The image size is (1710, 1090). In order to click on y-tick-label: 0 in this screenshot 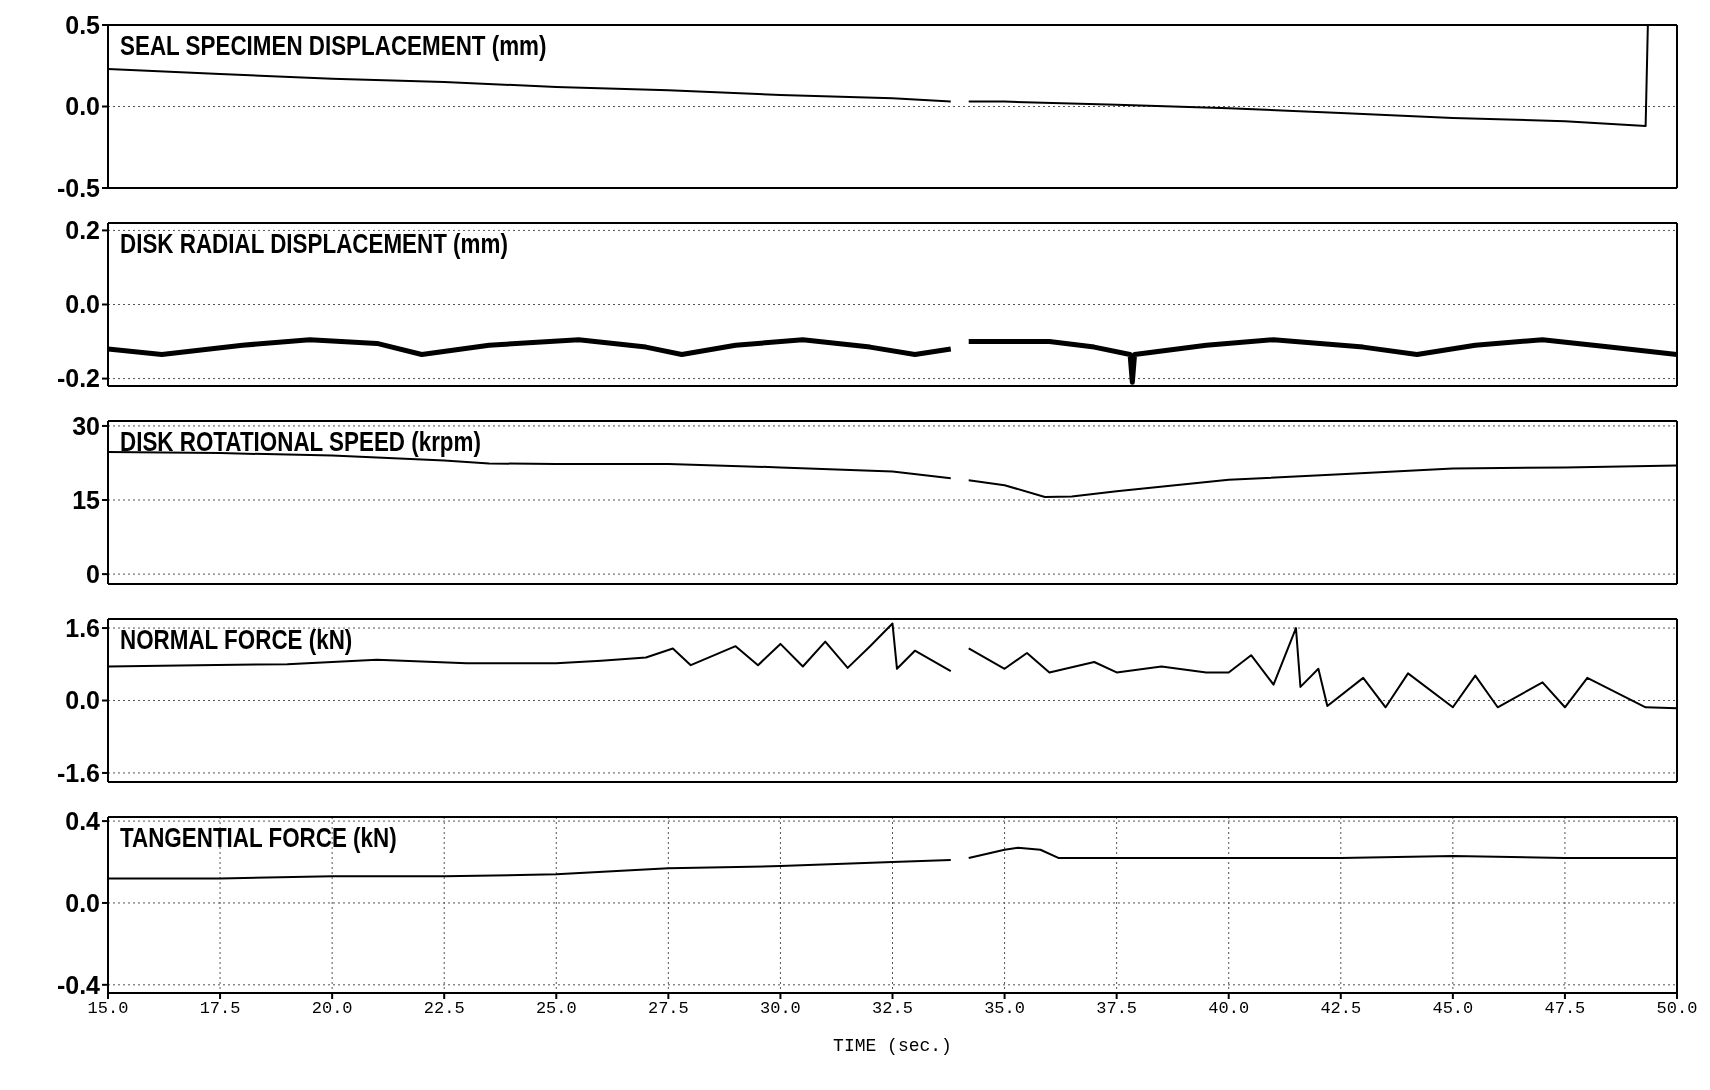, I will do `click(93, 574)`.